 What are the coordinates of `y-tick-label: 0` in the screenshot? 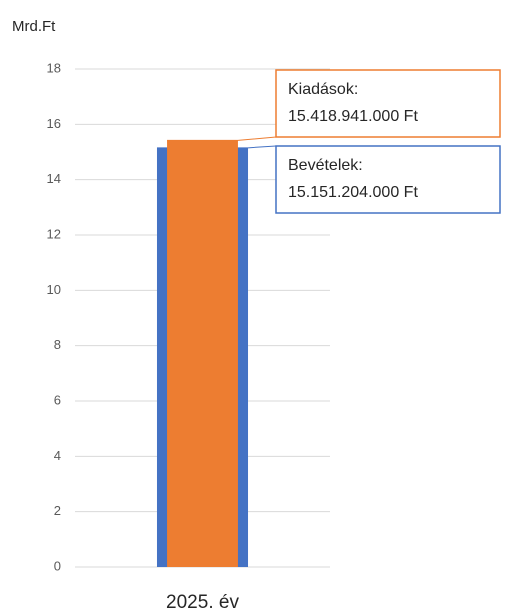 It's located at (57, 565).